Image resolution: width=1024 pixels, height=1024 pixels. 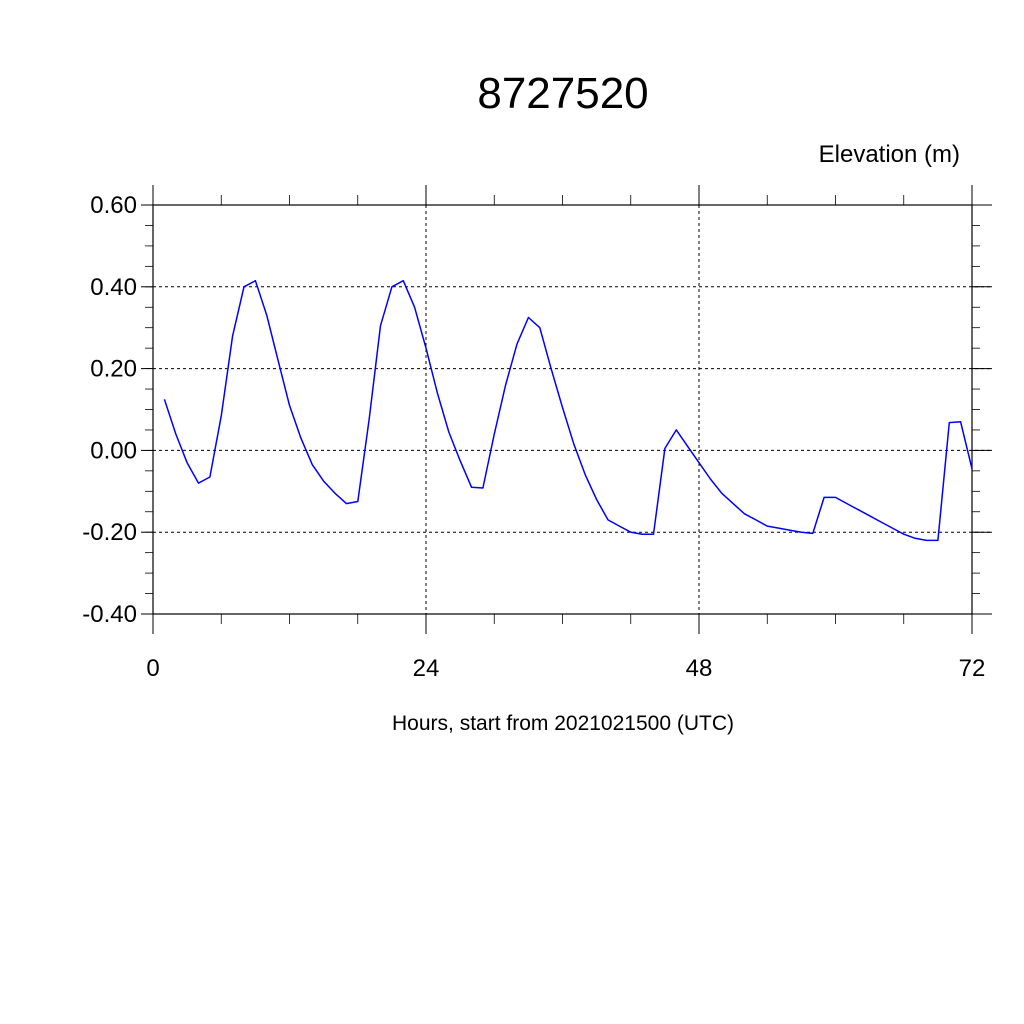 I want to click on y-tick-label: 0.60, so click(x=113, y=205).